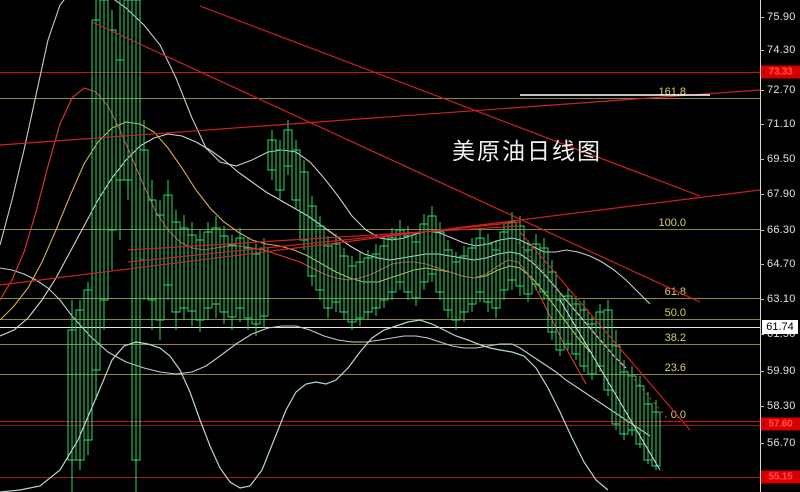 The height and width of the screenshot is (492, 800). I want to click on axis-label-66-30: 66.30, so click(781, 230).